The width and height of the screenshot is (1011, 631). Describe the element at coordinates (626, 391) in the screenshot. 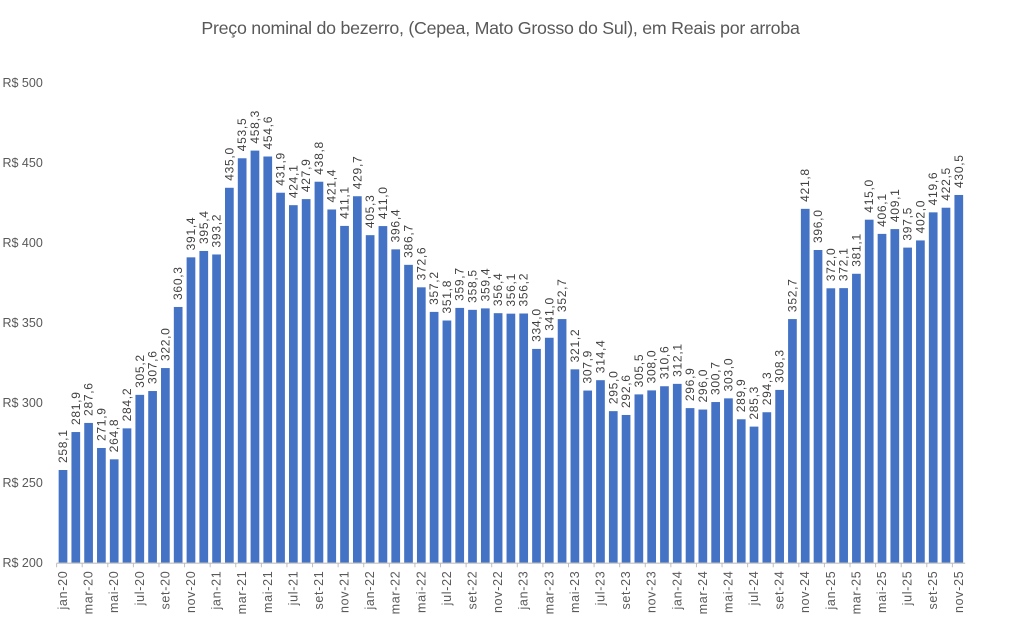

I see `svg-text: 292,6` at that location.